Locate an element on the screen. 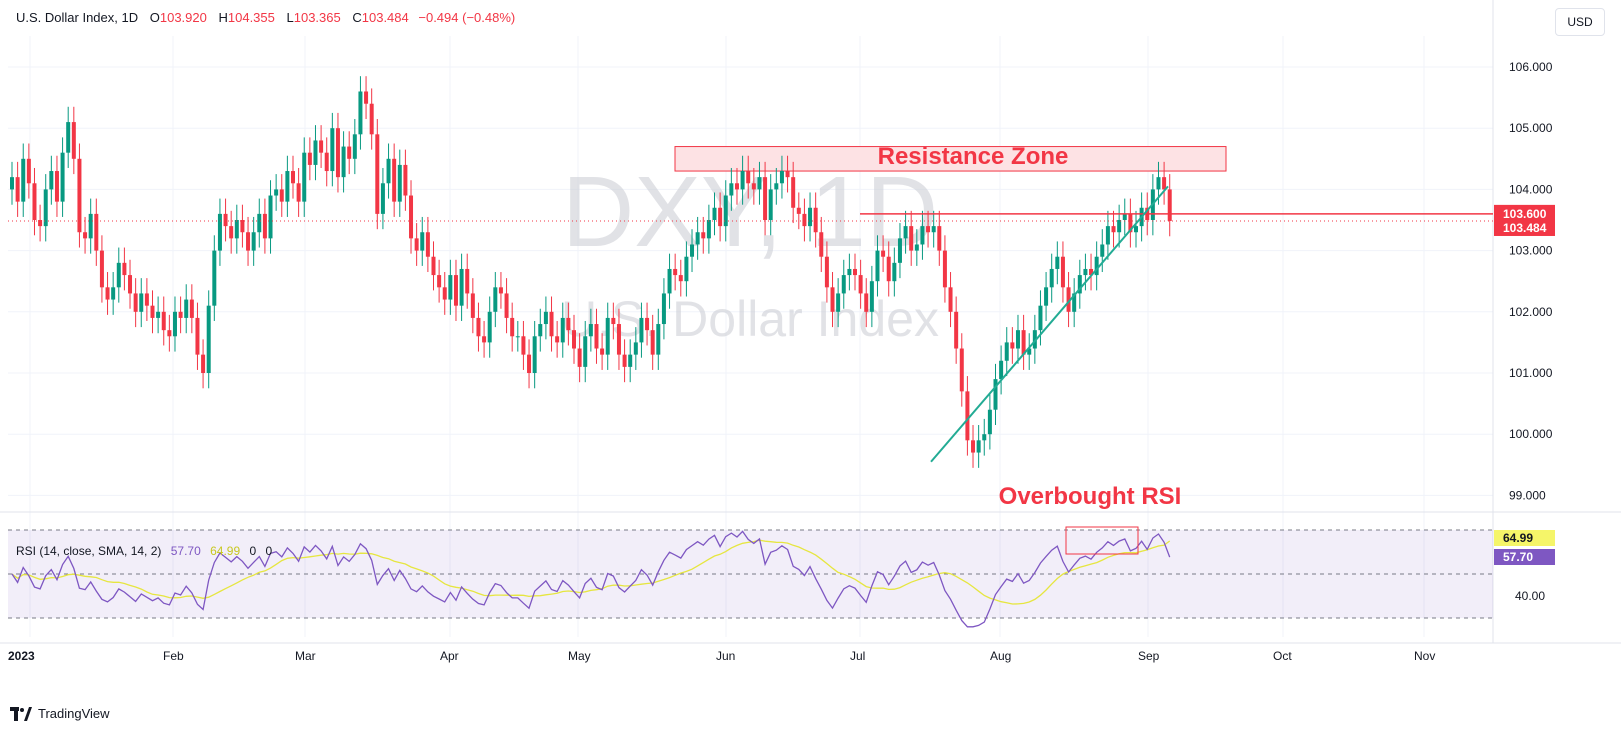 Image resolution: width=1621 pixels, height=731 pixels. footer: TradingView is located at coordinates (60, 713).